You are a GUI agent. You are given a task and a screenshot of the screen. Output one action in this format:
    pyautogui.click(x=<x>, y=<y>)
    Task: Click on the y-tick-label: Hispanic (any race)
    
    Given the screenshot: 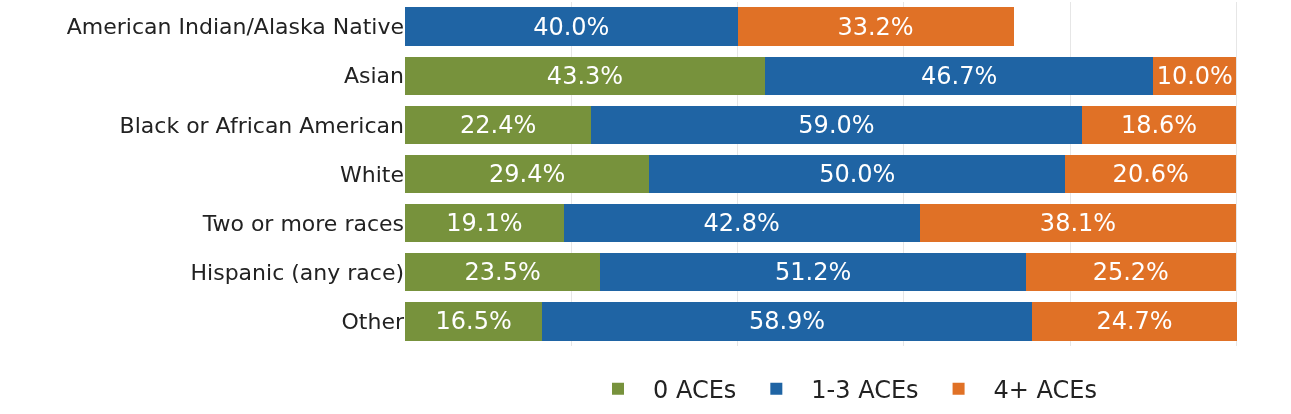 What is the action you would take?
    pyautogui.click(x=297, y=272)
    